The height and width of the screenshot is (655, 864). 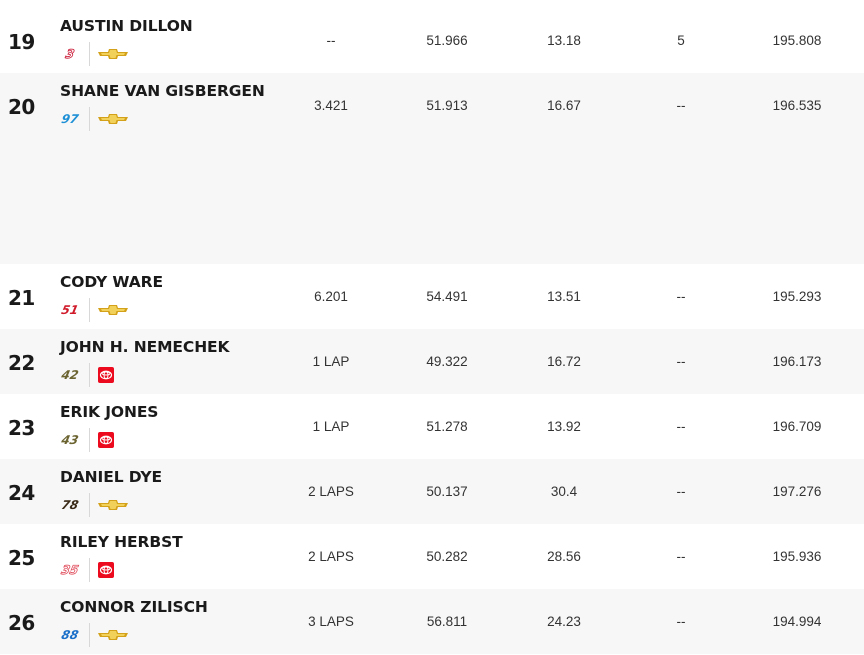 I want to click on position-number: 20, so click(x=21, y=107).